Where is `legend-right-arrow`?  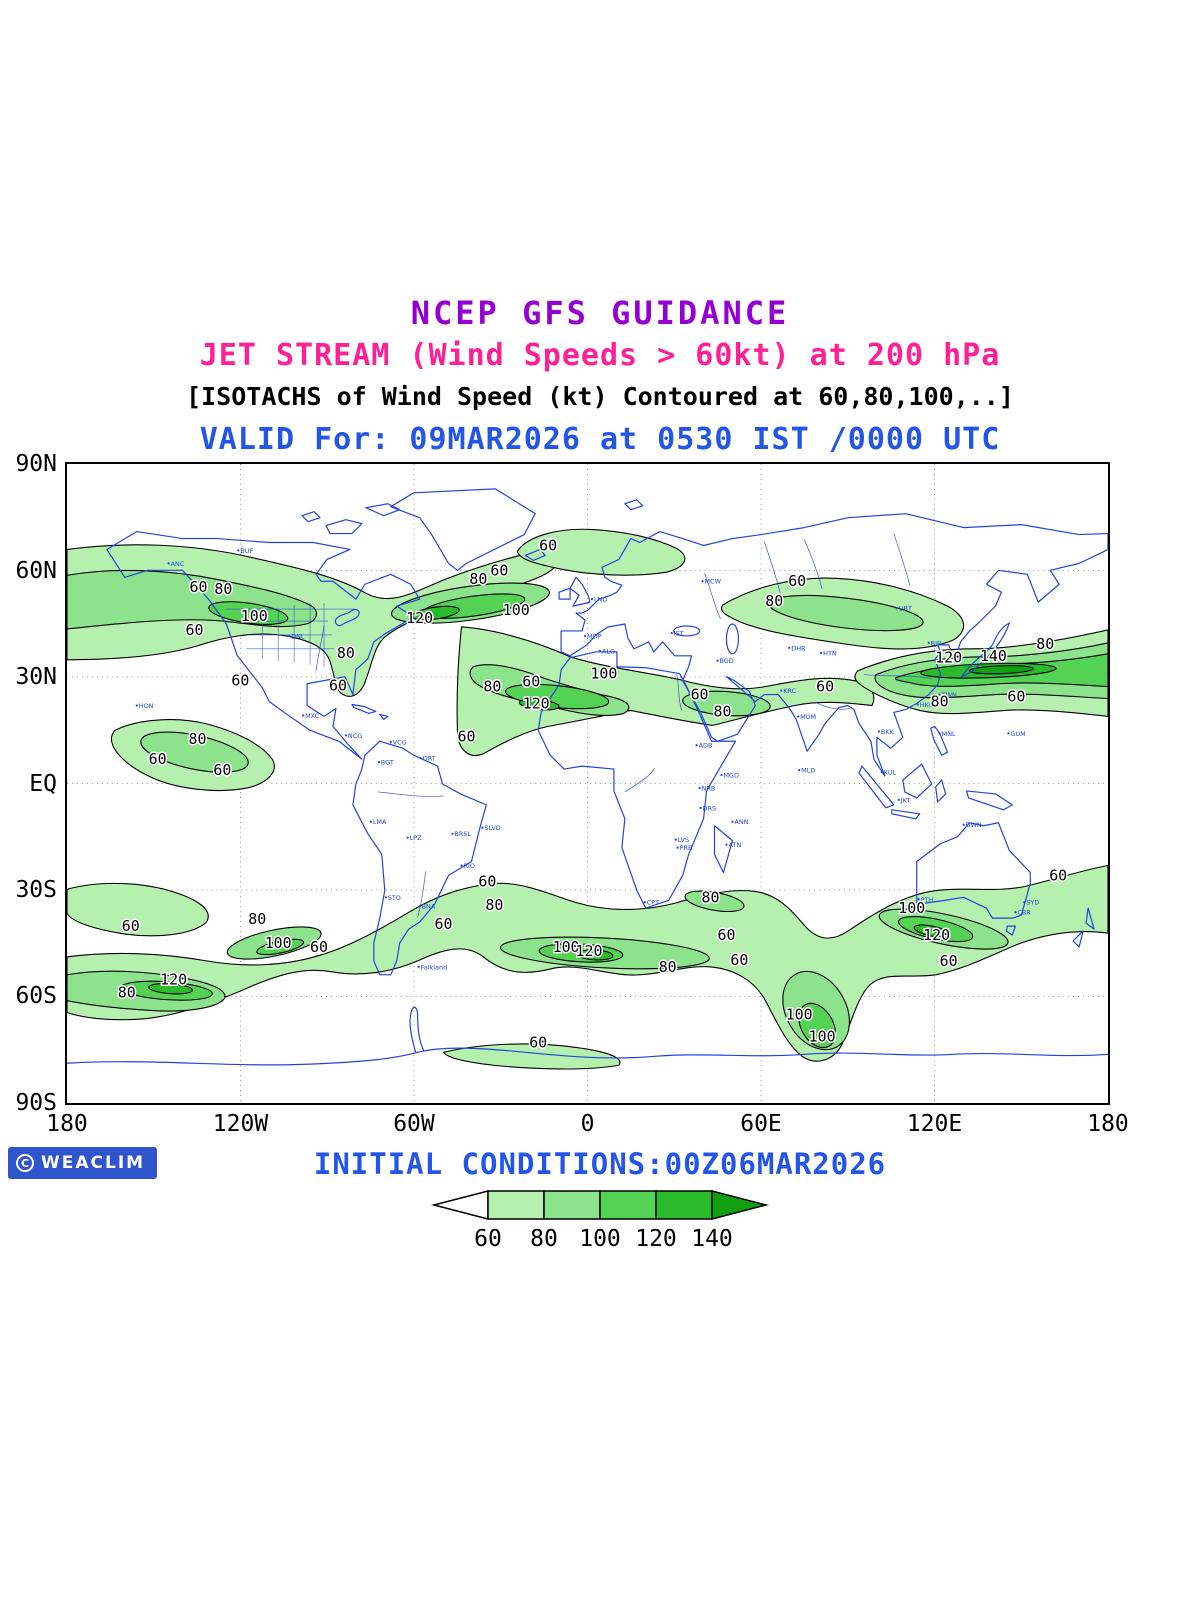 legend-right-arrow is located at coordinates (740, 1205).